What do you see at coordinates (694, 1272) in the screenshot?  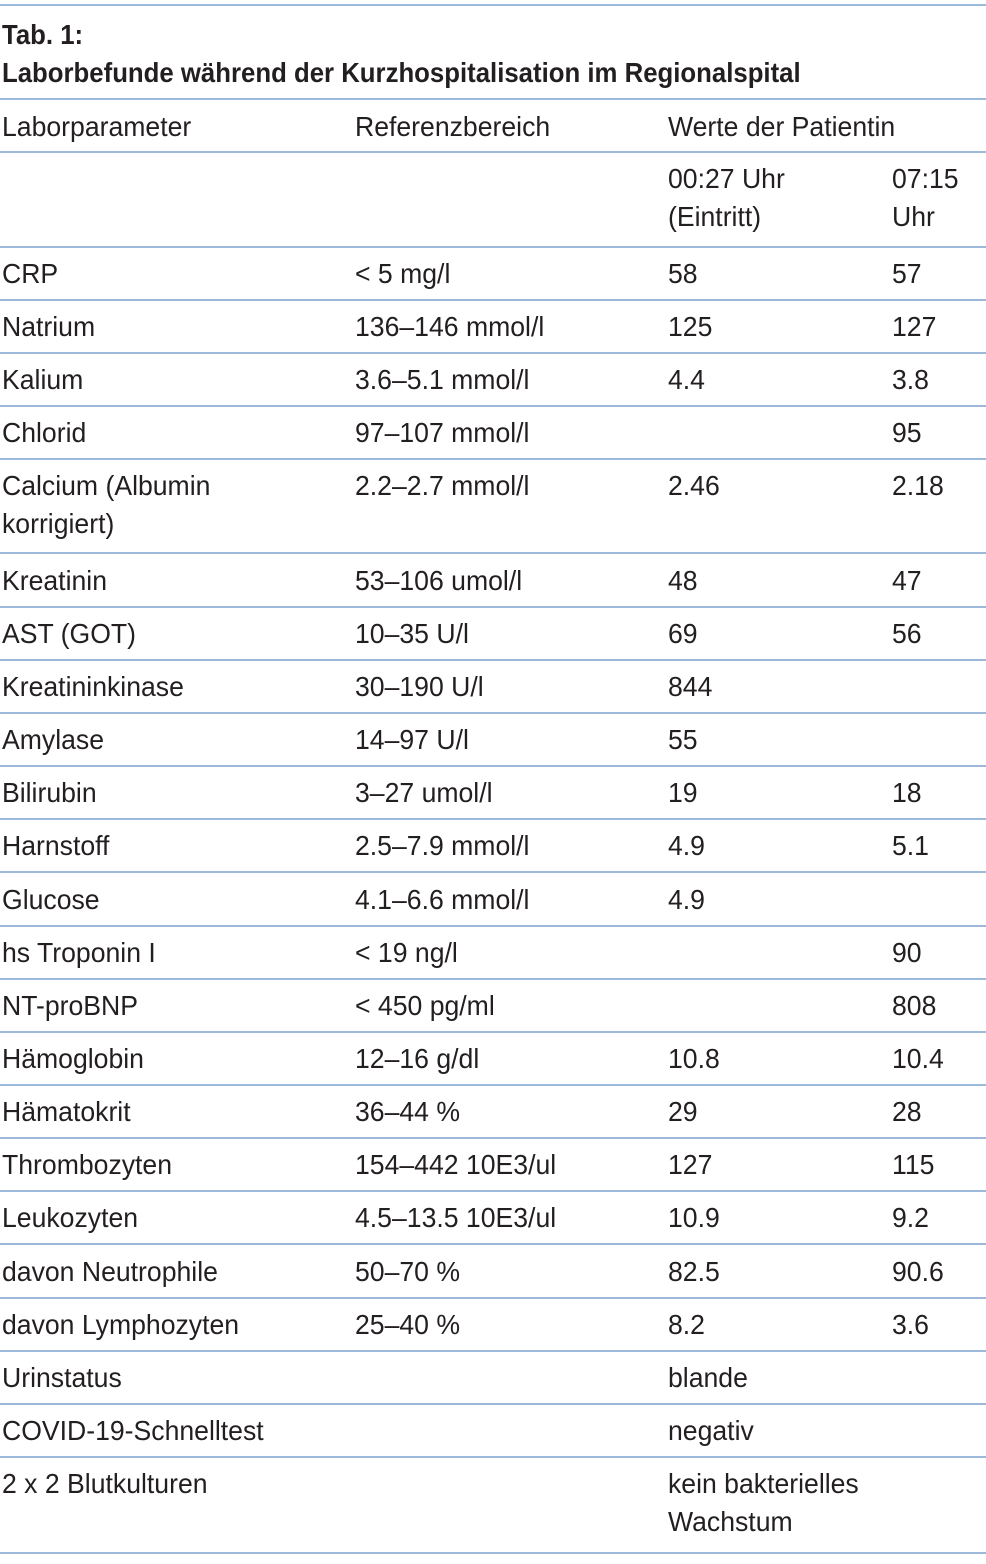 I see `row-value-admission: 82.5` at bounding box center [694, 1272].